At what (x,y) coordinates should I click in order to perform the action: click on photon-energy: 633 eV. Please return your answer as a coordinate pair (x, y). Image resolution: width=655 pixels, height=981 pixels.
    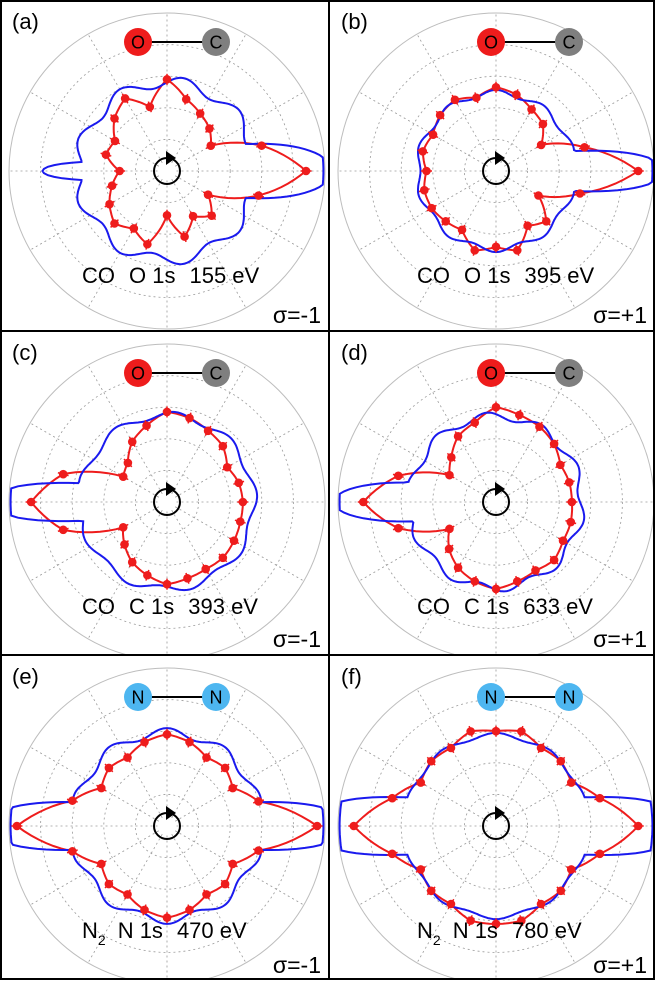
    Looking at the image, I should click on (558, 606).